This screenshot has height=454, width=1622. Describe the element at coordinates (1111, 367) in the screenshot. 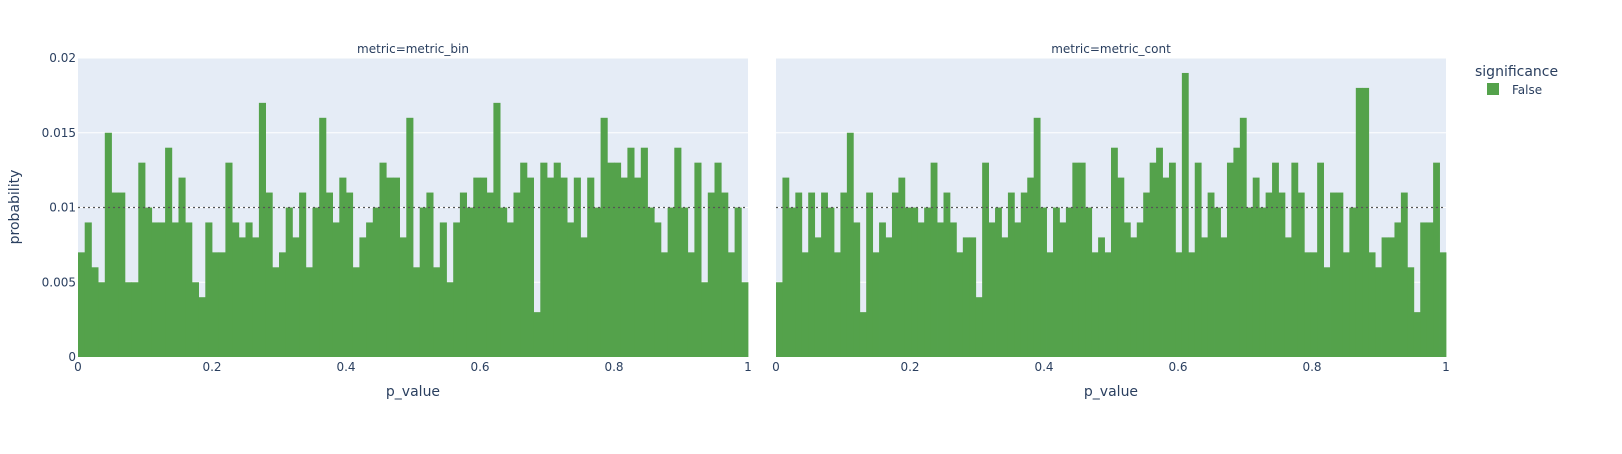

I see `x-tick-labels-right: 0 0.2 0.4 0.6 0.8 1` at that location.